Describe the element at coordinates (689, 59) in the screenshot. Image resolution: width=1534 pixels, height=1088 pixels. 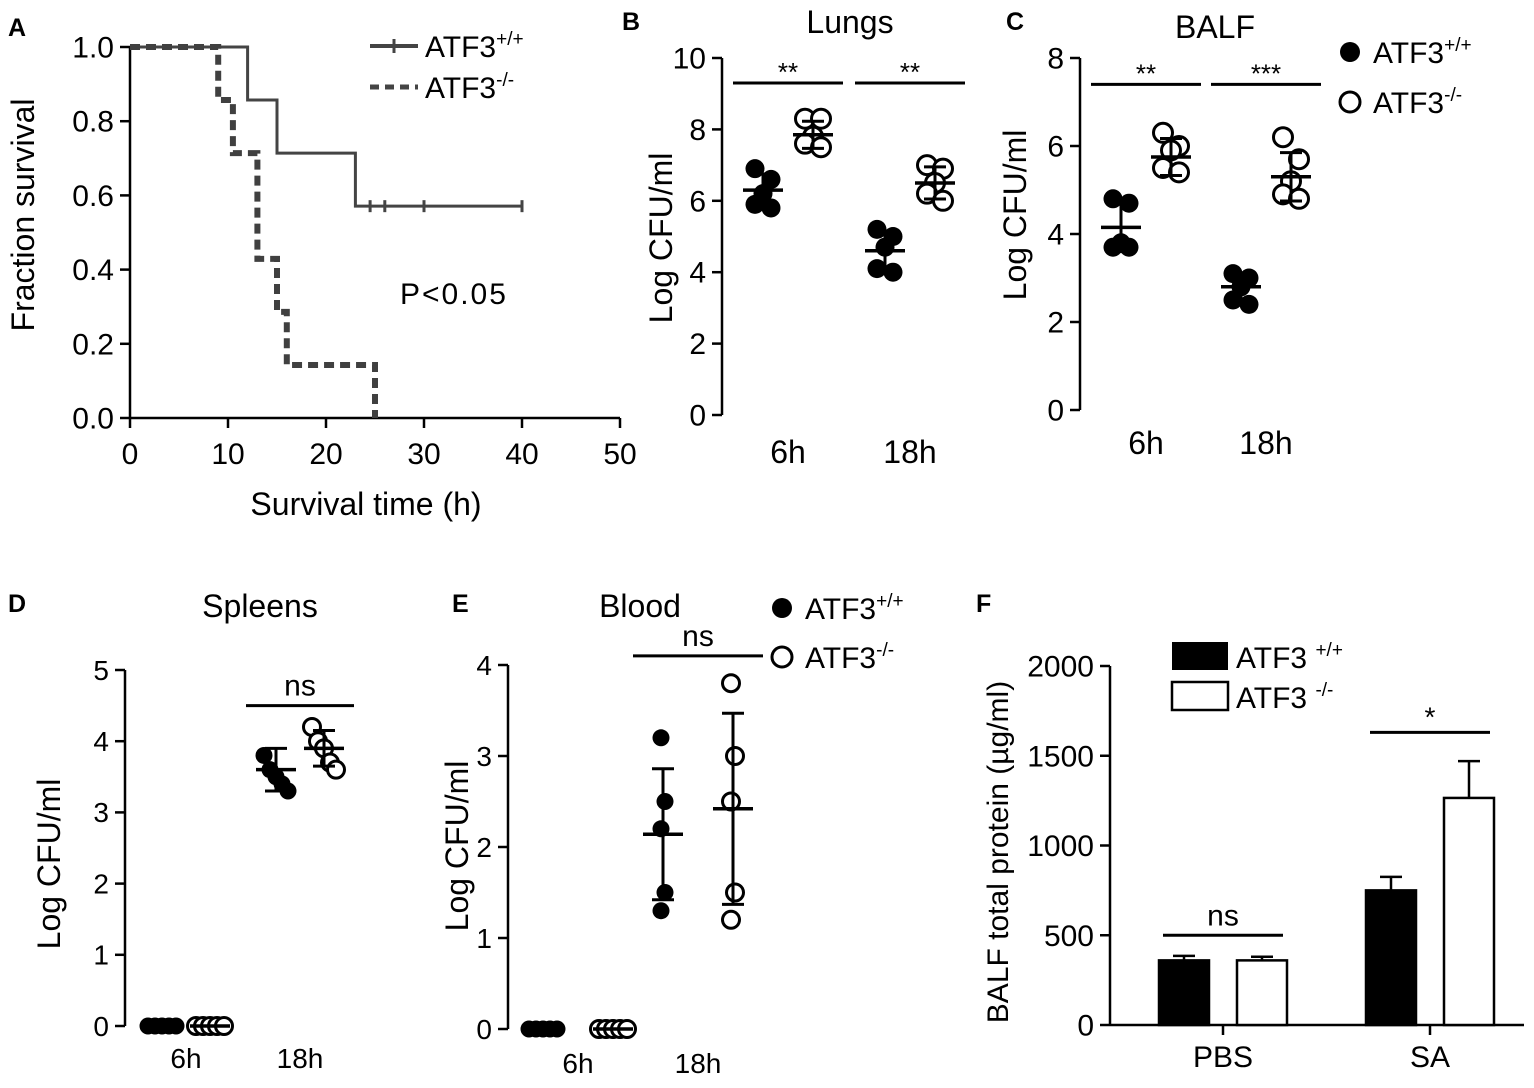
I see `y-tick-label: 10` at that location.